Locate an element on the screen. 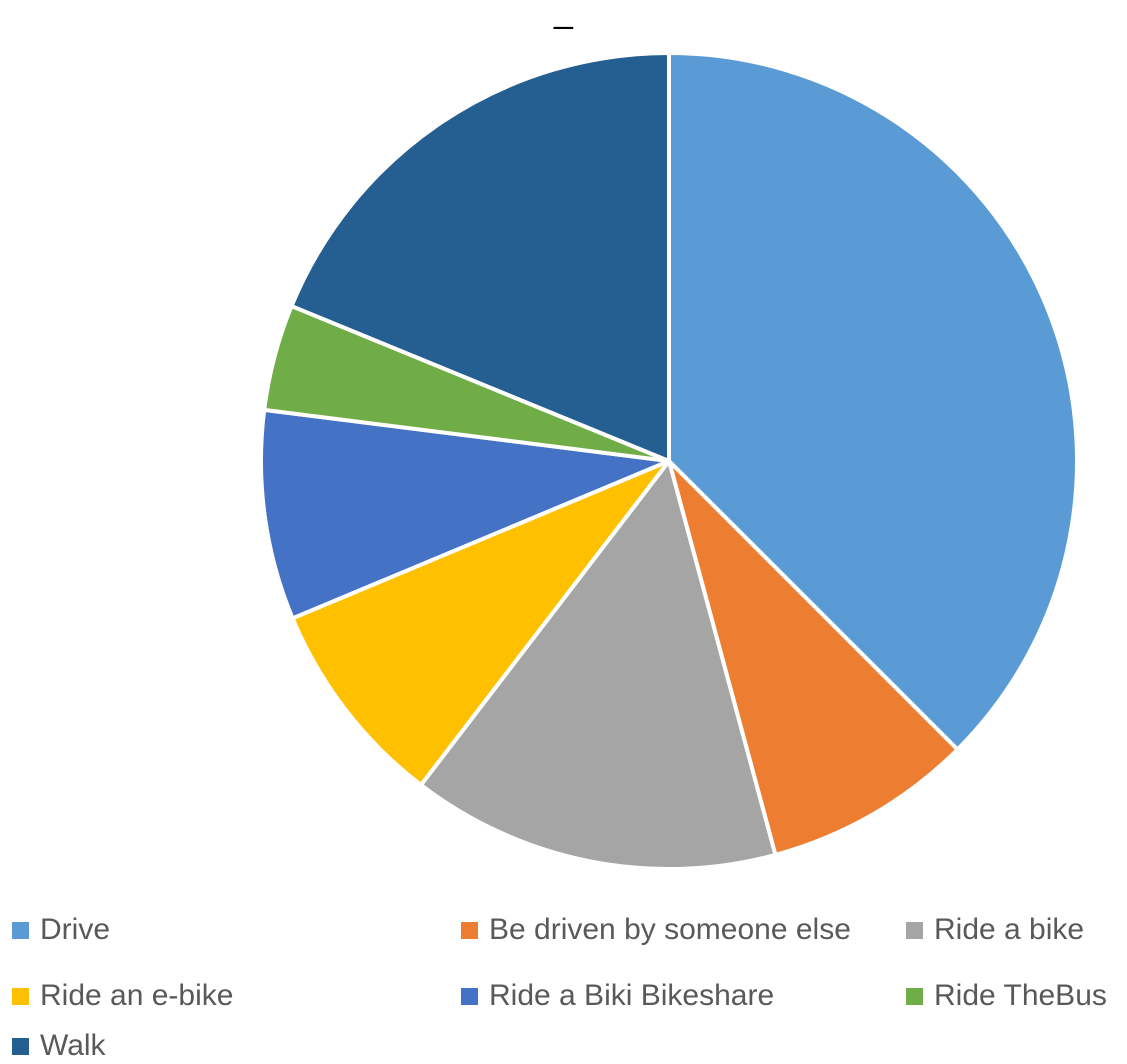 The width and height of the screenshot is (1127, 1064). legend-item-ride-a-bike: Ride a bike is located at coordinates (995, 930).